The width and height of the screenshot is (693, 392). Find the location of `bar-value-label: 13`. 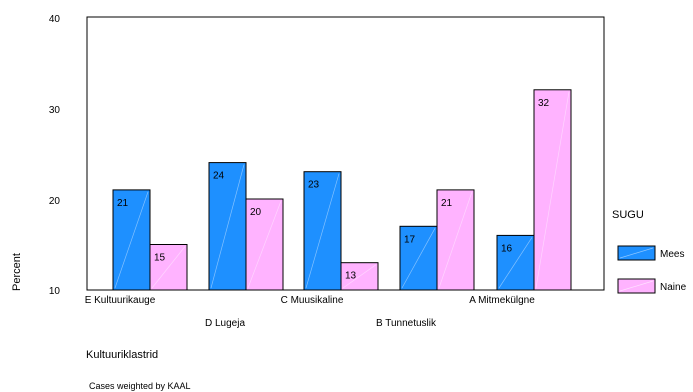

bar-value-label: 13 is located at coordinates (351, 276).